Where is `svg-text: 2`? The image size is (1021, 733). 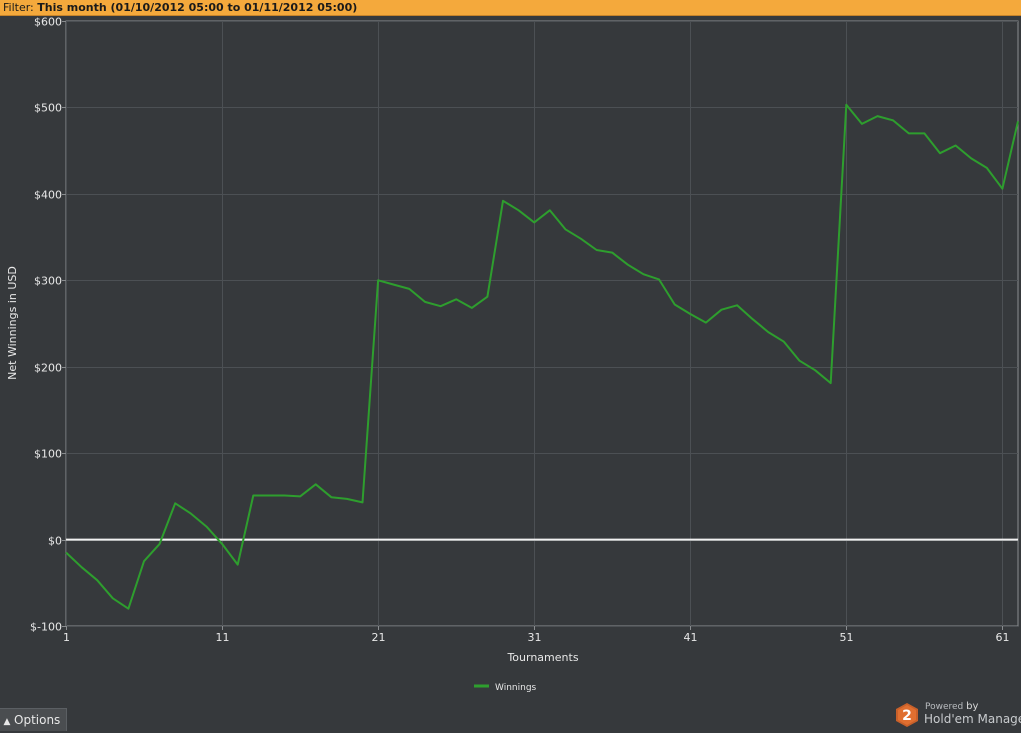 svg-text: 2 is located at coordinates (907, 716).